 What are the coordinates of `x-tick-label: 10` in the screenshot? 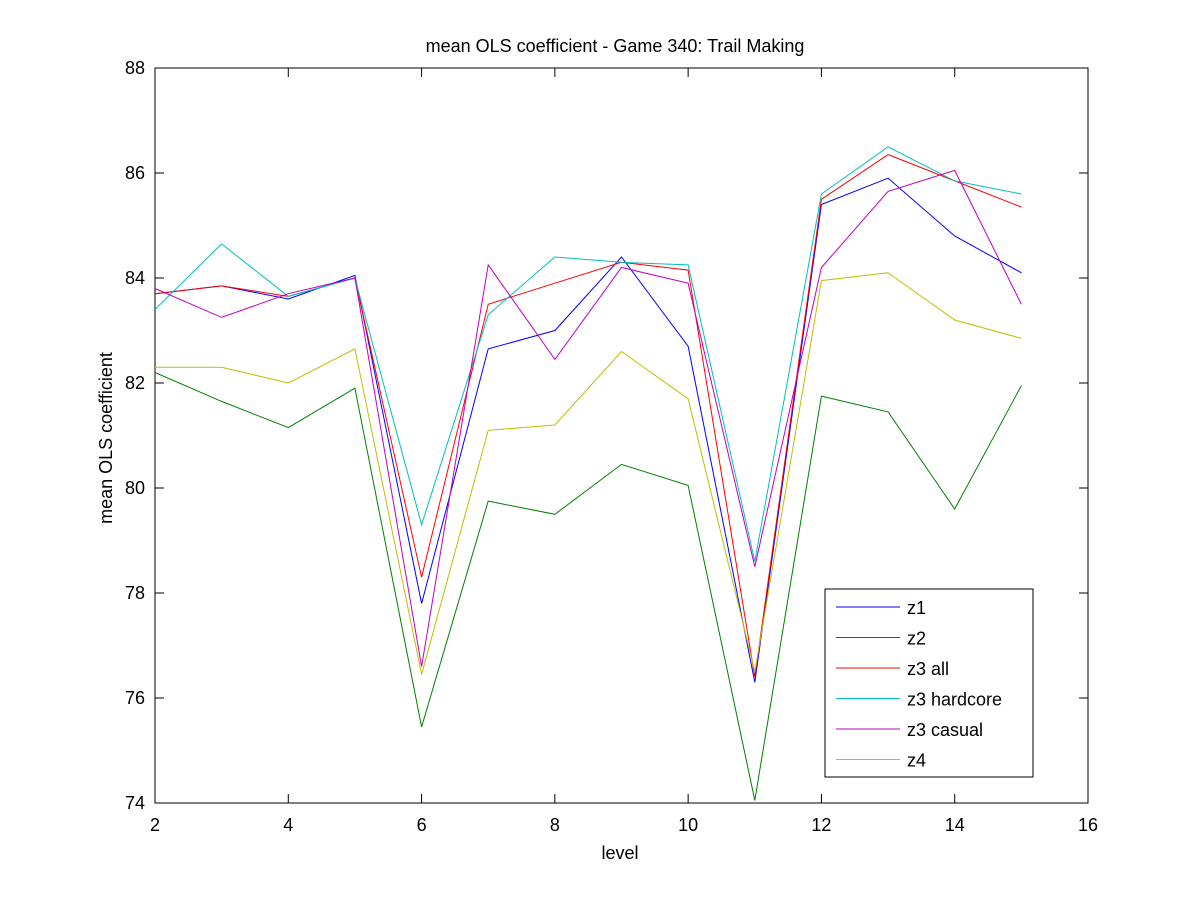 It's located at (688, 825).